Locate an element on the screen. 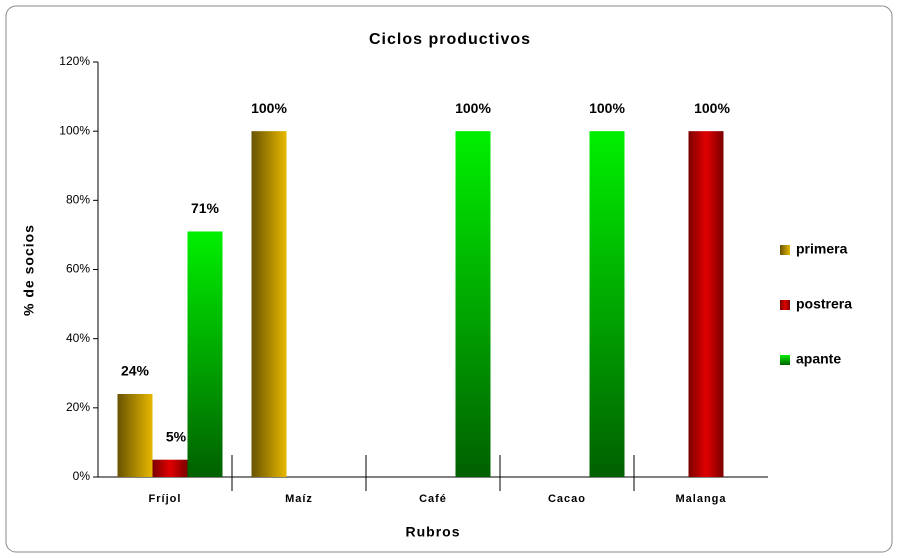 This screenshot has height=558, width=899. x-tick-label: Café is located at coordinates (433, 499).